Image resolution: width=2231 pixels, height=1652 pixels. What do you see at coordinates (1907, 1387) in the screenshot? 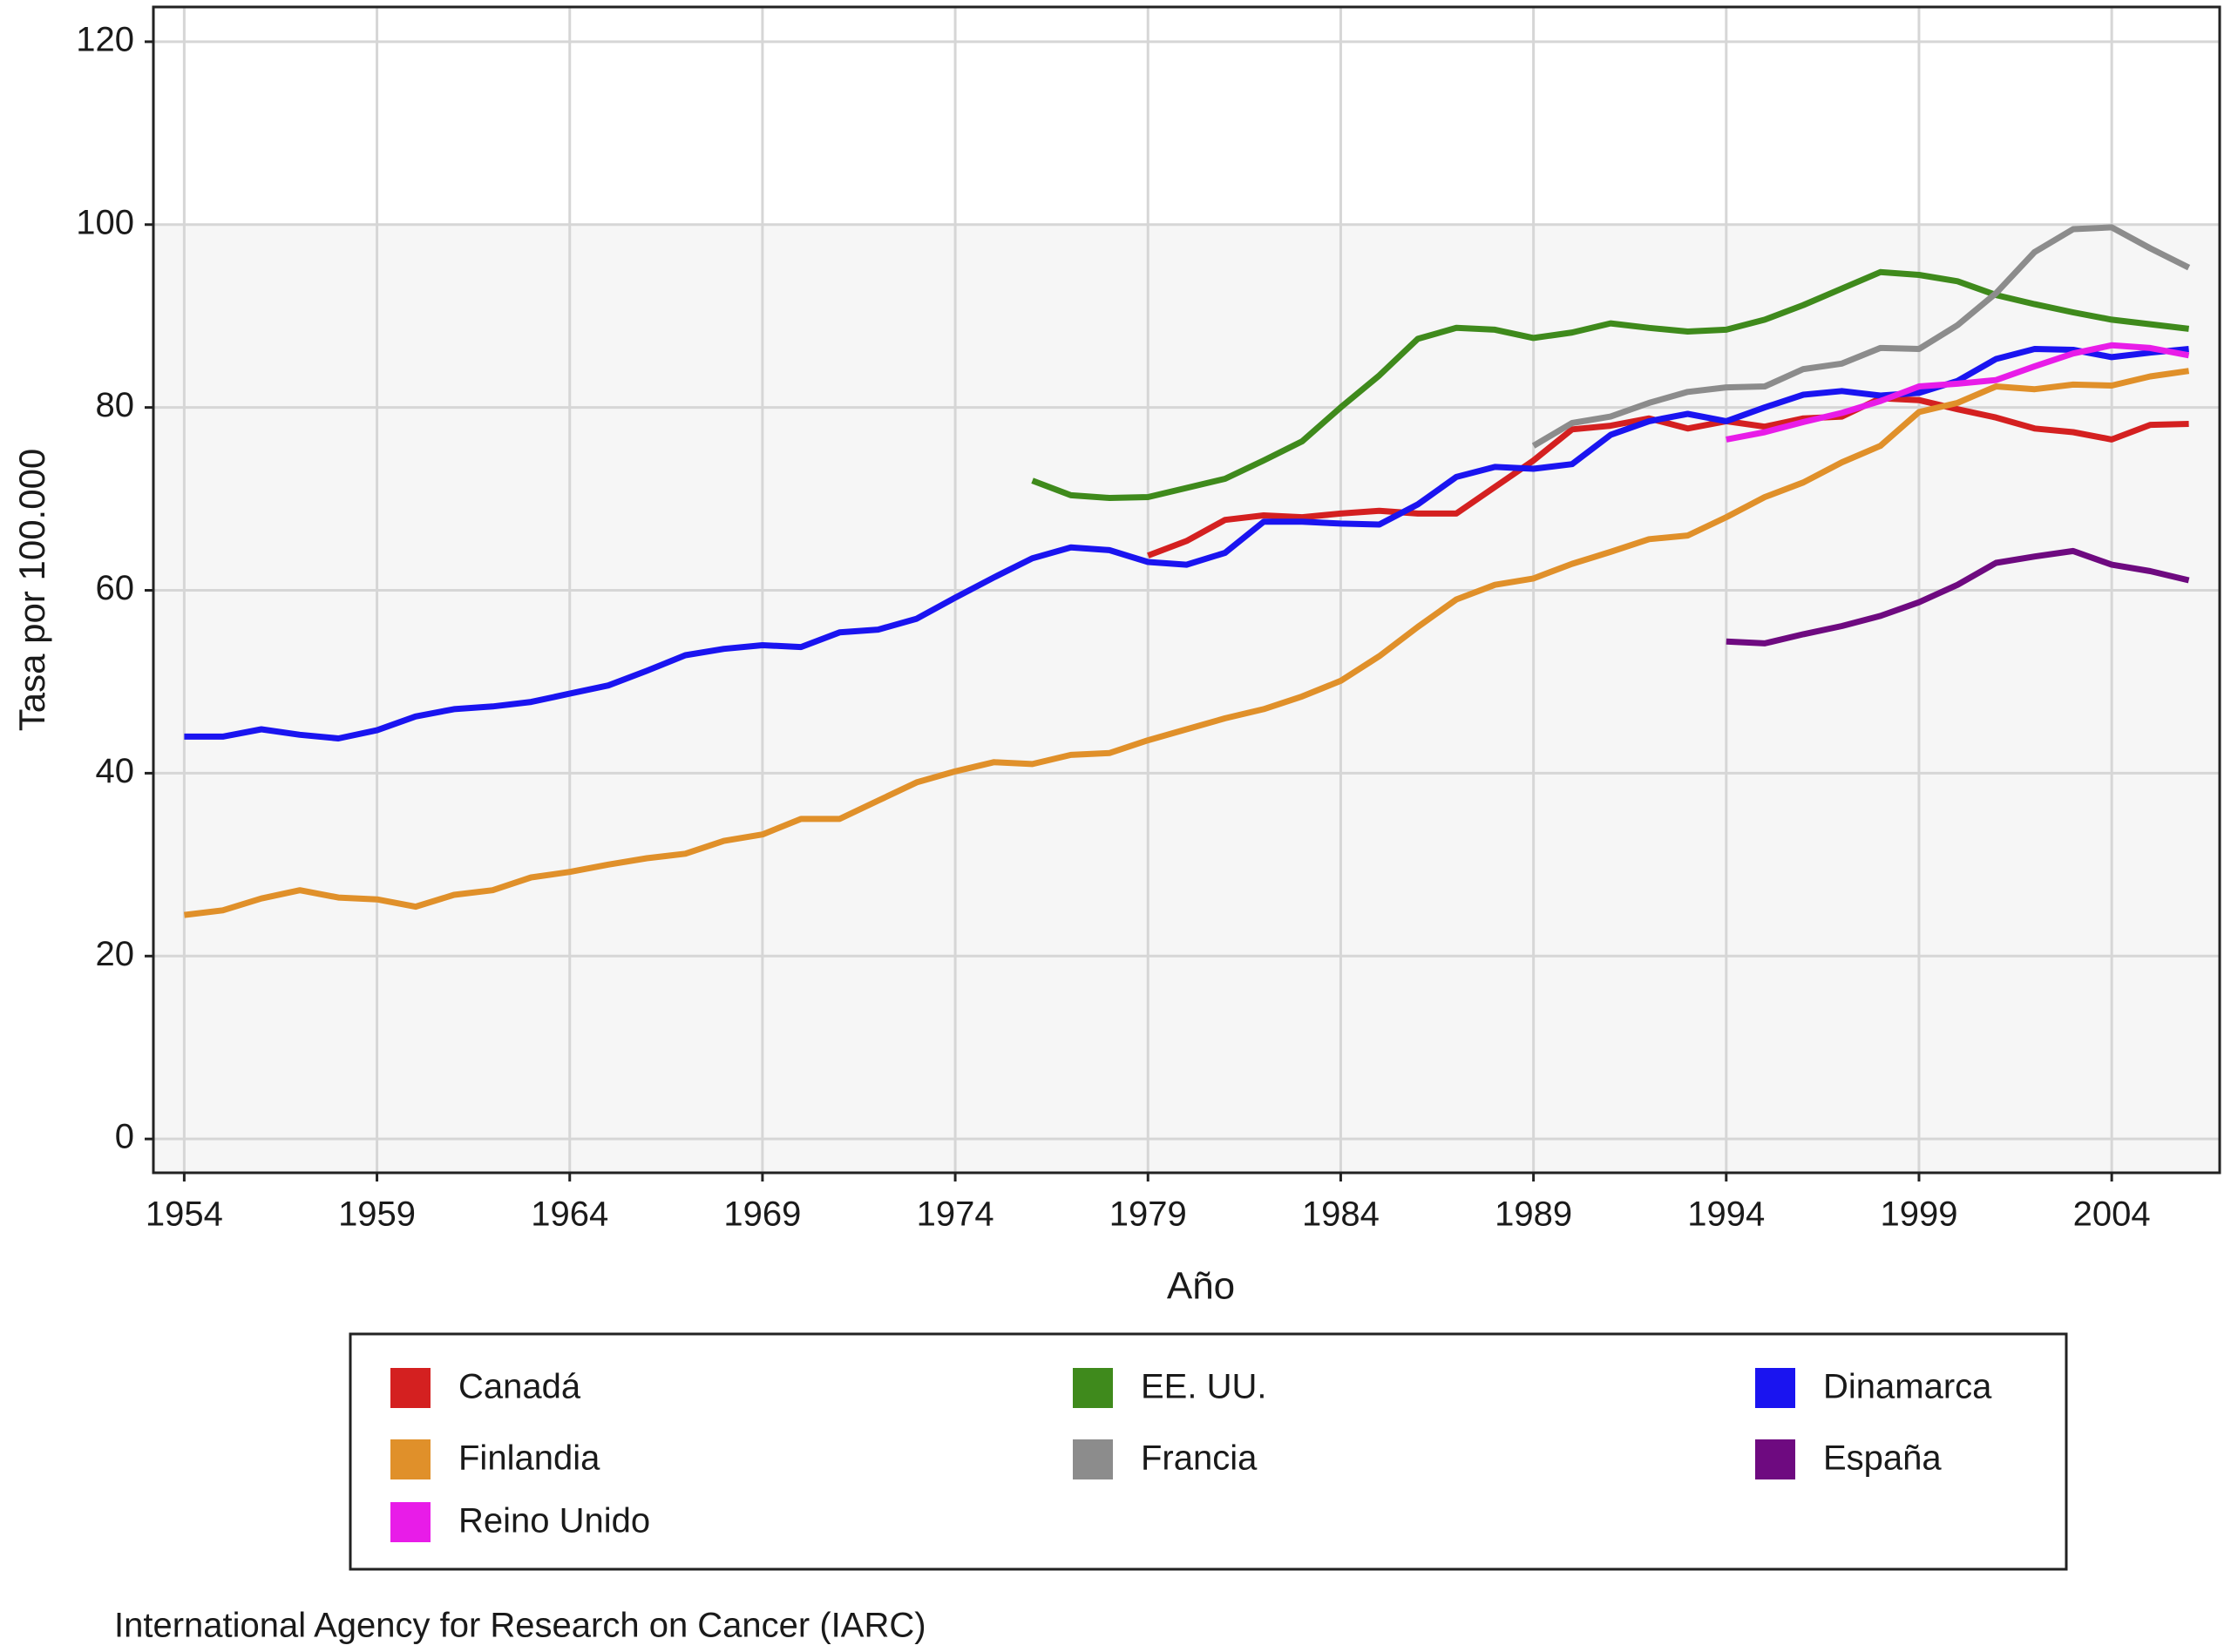
I see `legend-label: Dinamarca` at bounding box center [1907, 1387].